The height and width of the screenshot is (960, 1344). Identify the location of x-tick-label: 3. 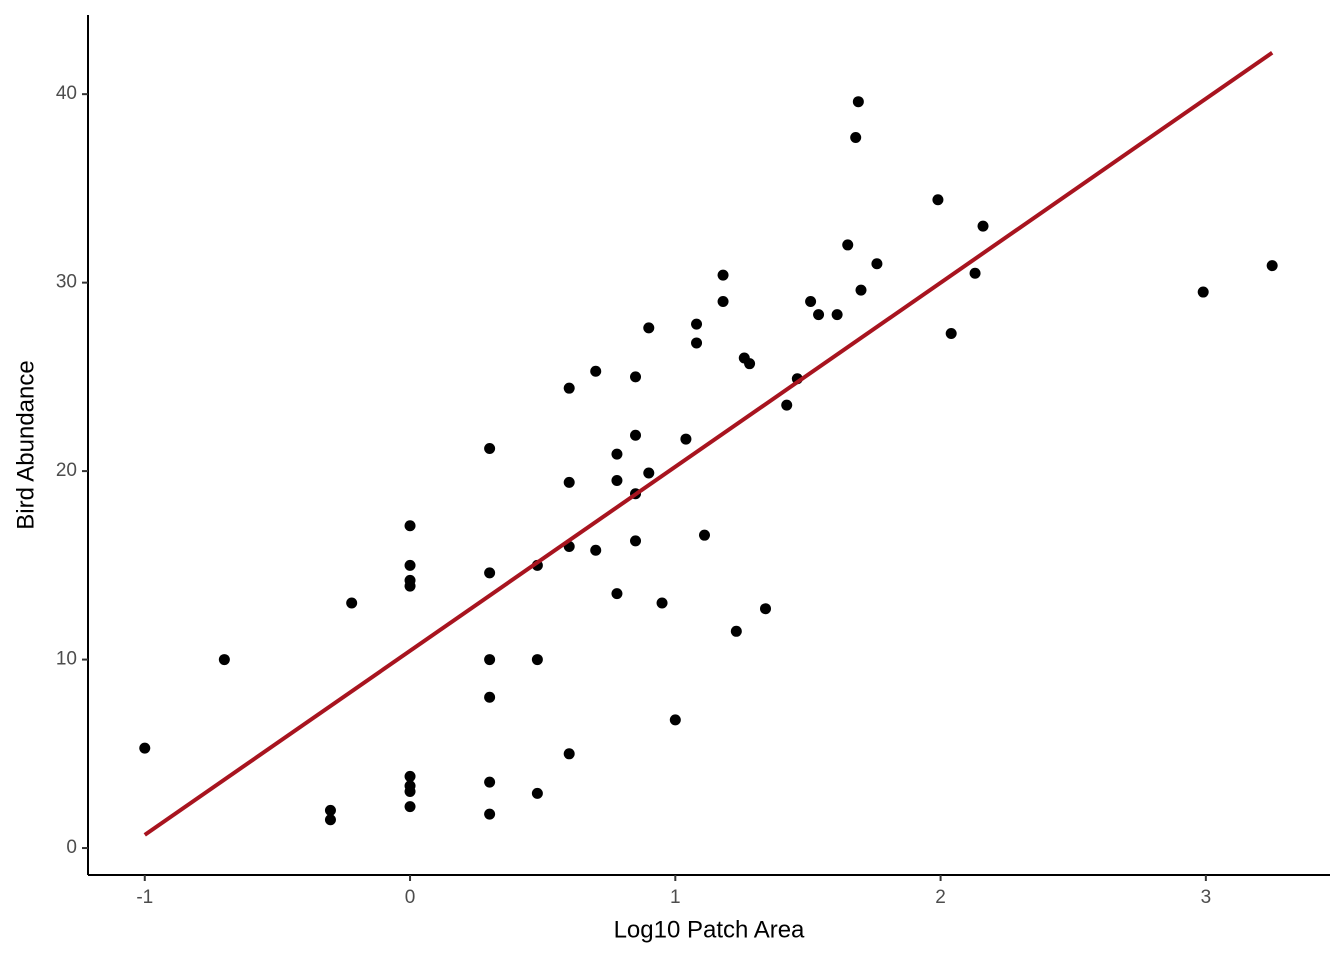
(1206, 897).